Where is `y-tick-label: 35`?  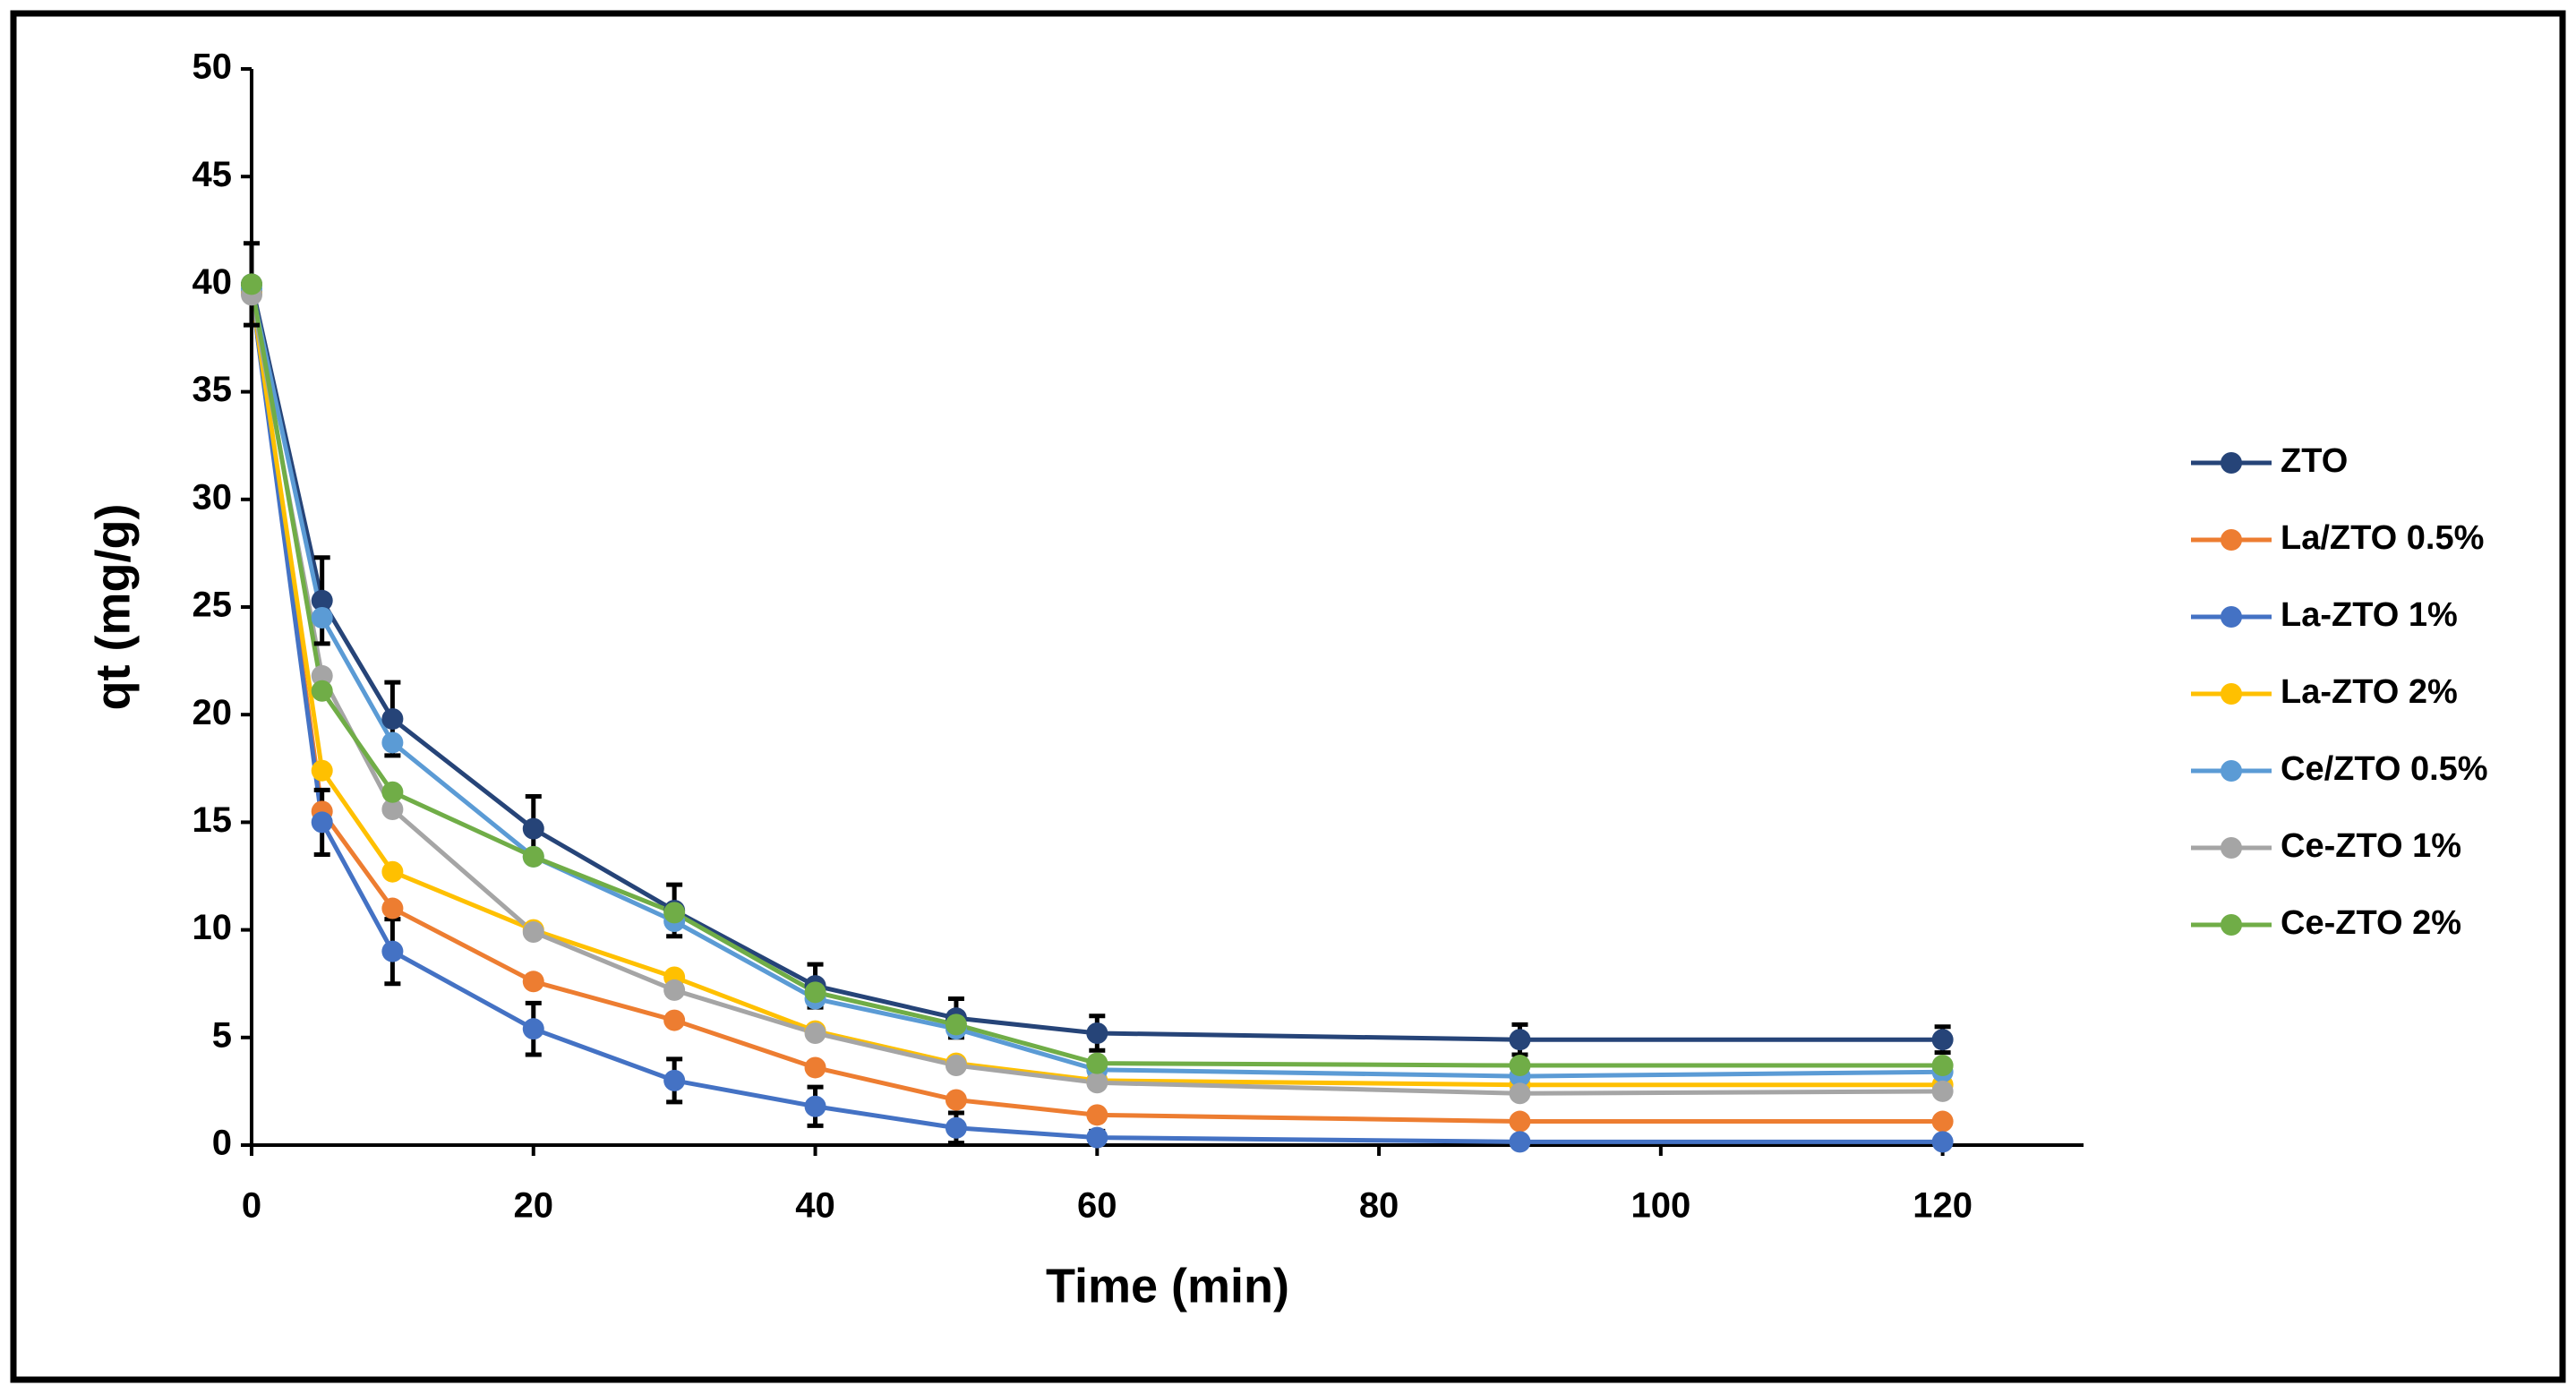
y-tick-label: 35 is located at coordinates (213, 389).